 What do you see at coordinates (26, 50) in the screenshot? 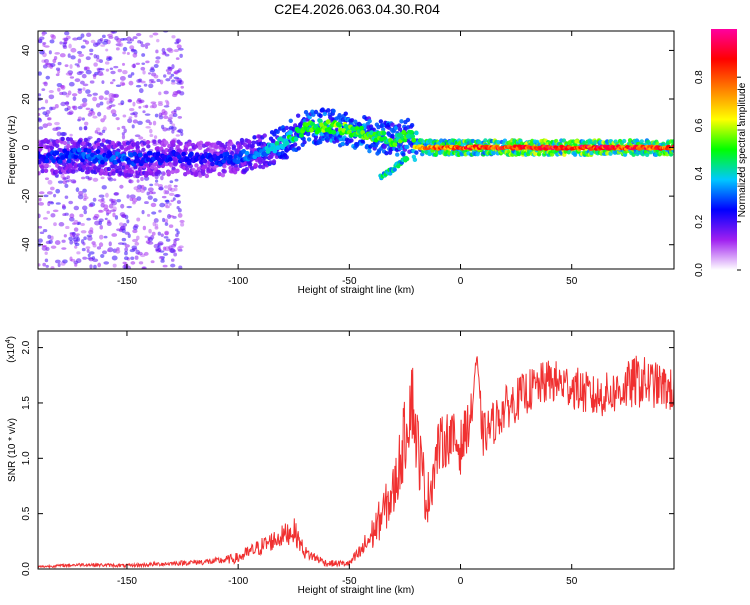
I see `y-tick-label: 40` at bounding box center [26, 50].